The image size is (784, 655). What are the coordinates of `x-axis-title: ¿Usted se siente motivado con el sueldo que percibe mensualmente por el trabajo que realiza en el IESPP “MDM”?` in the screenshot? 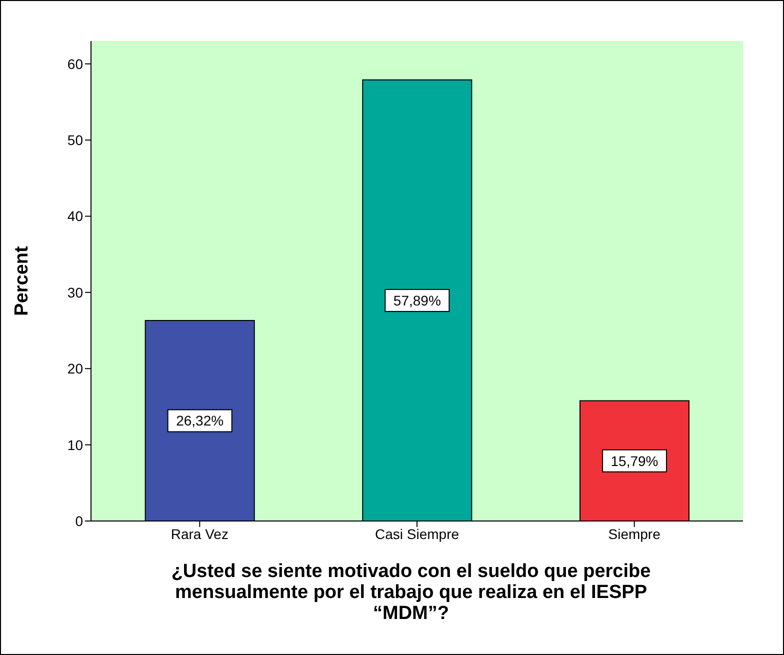 It's located at (411, 592).